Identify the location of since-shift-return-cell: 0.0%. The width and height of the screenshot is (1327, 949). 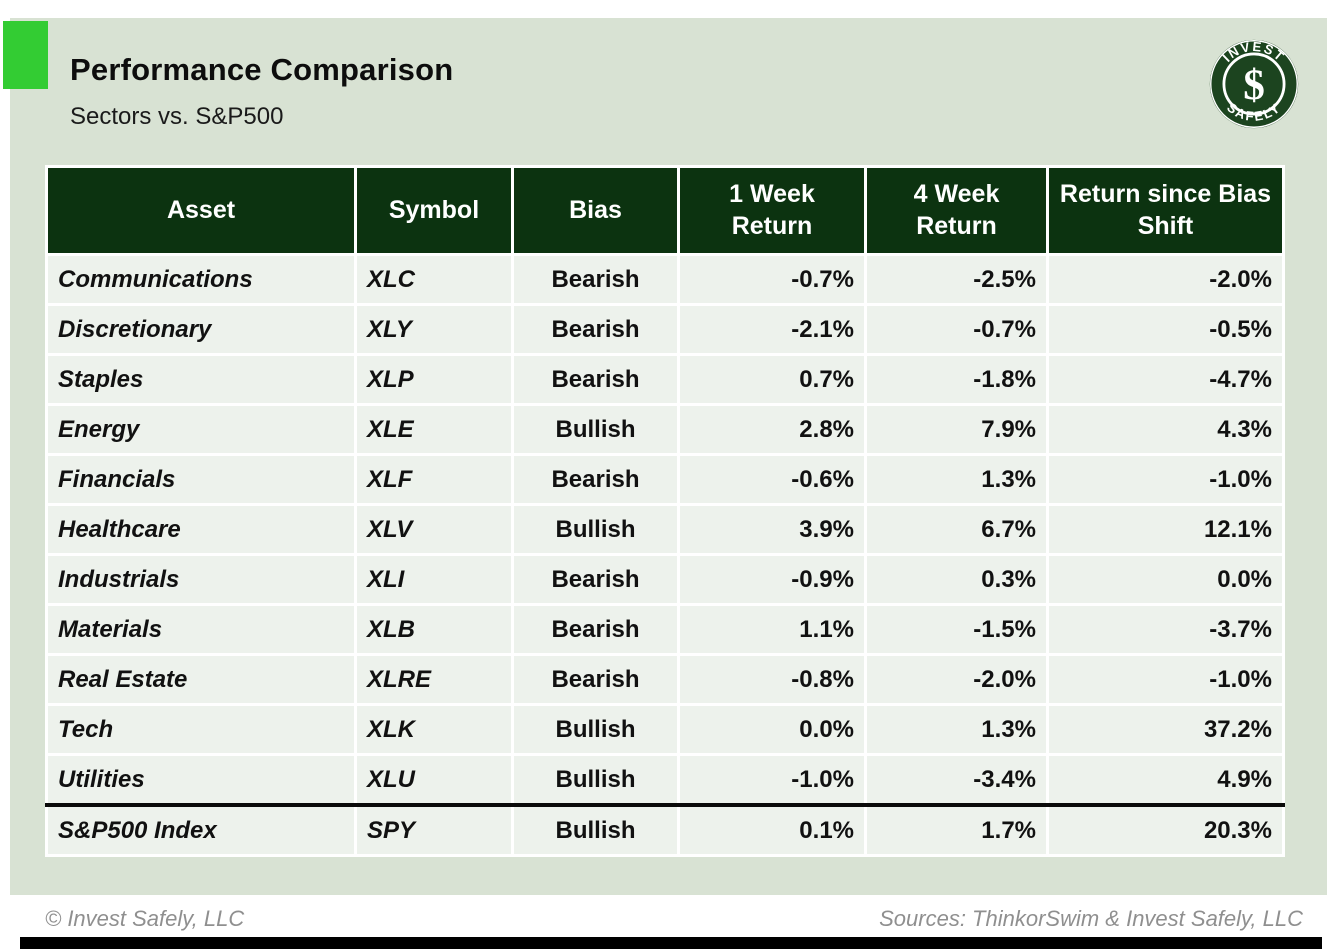
(1165, 579).